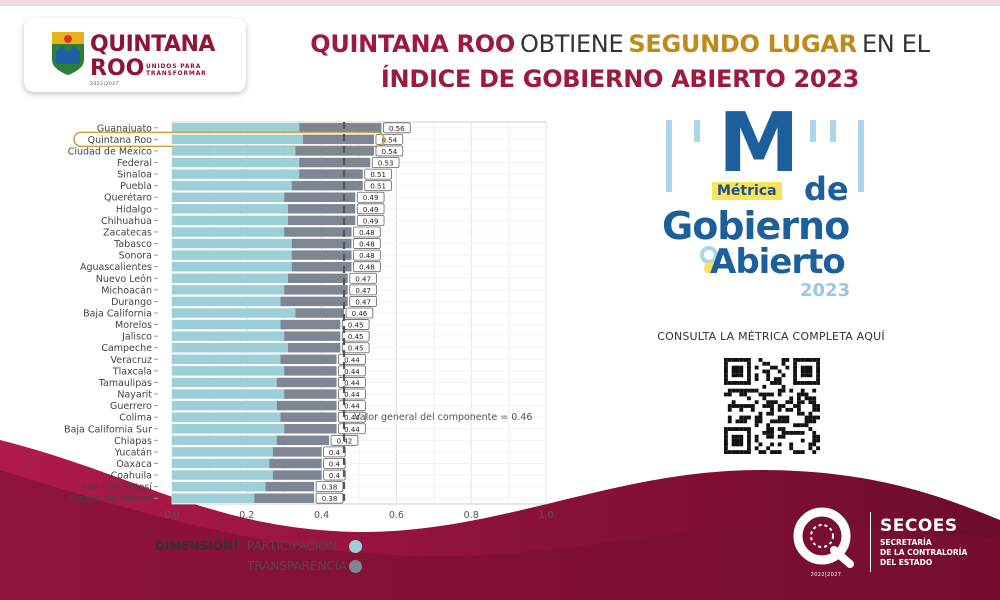  Describe the element at coordinates (772, 406) in the screenshot. I see `qr-code-icon` at that location.